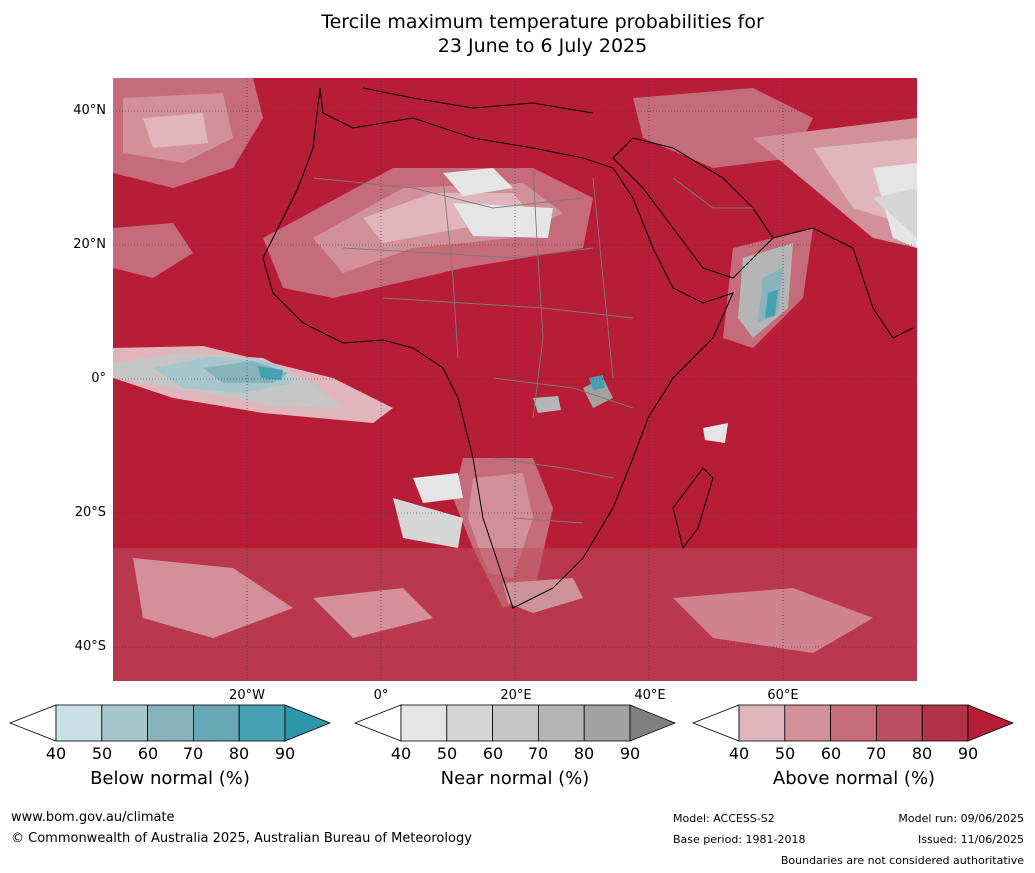 Image resolution: width=1035 pixels, height=873 pixels. I want to click on lat-label-0: 0°, so click(98, 378).